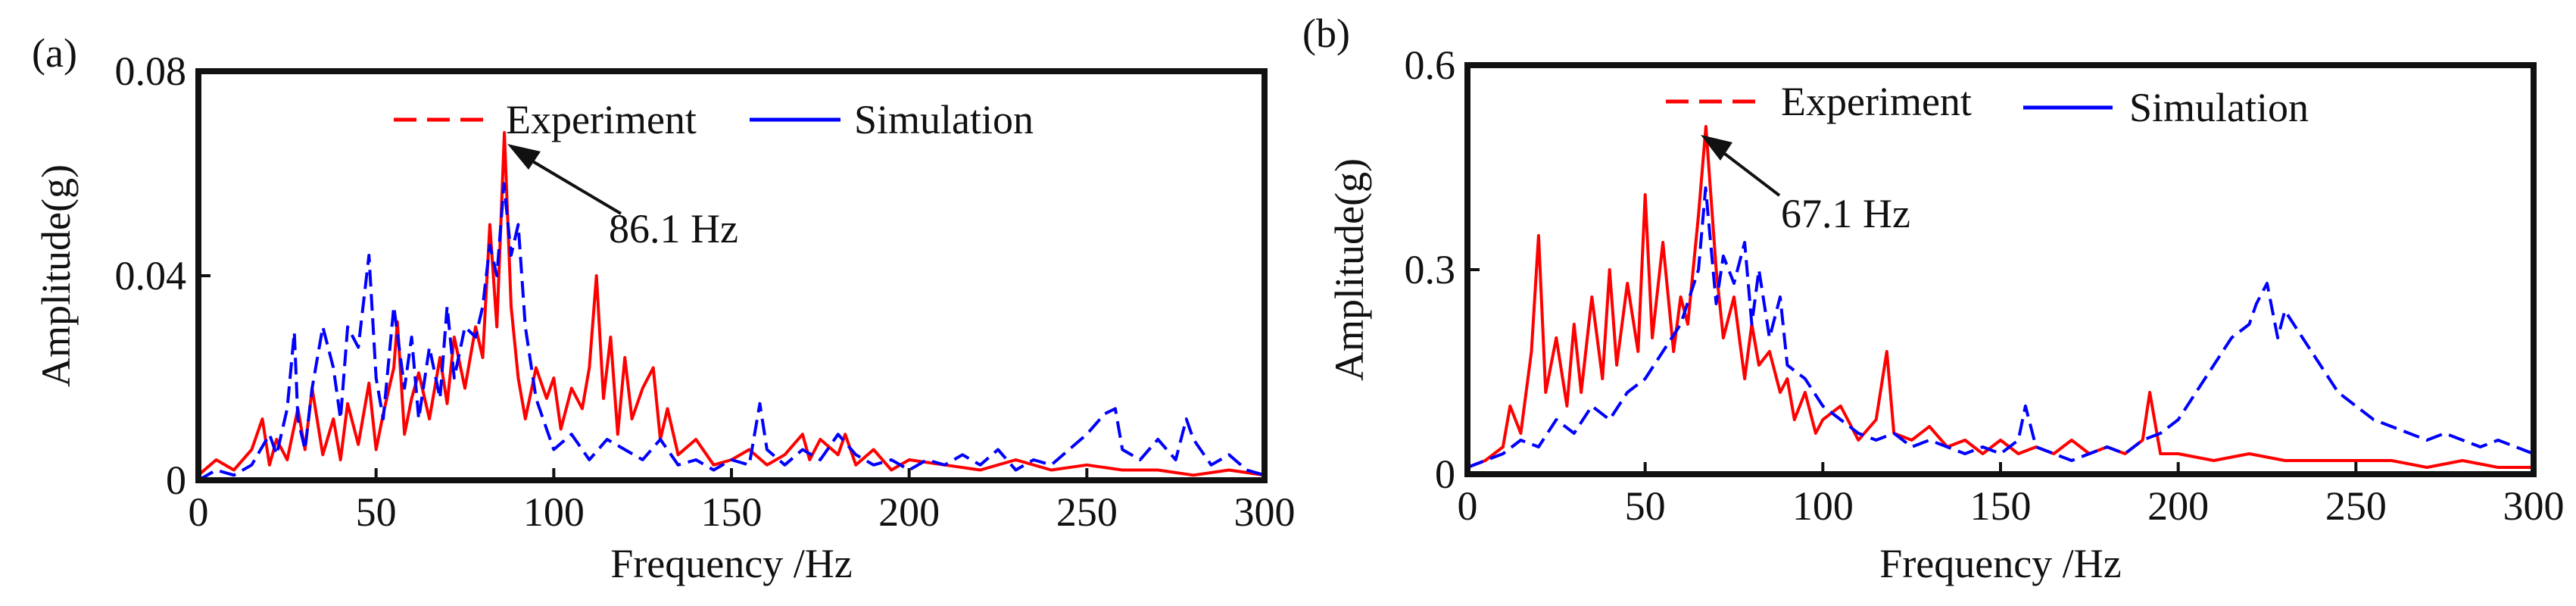 The image size is (2576, 606). I want to click on panel-a-annotation-arrowhead, so click(524, 157).